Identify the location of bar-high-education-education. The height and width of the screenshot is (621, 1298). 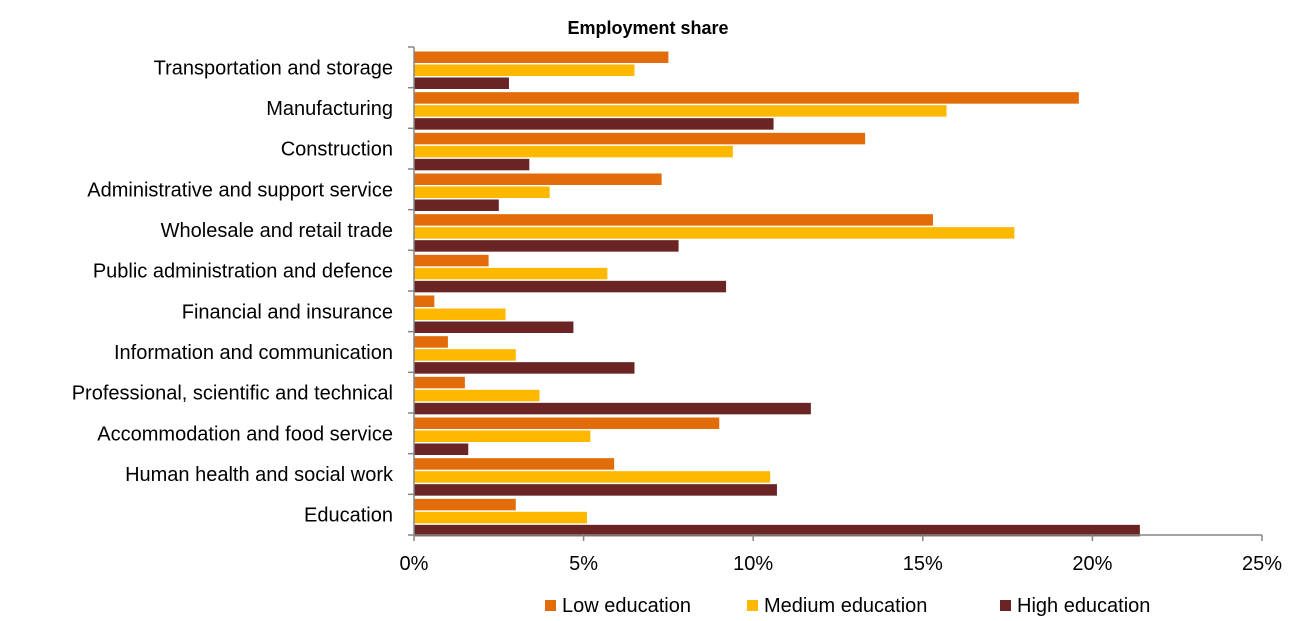
(777, 530).